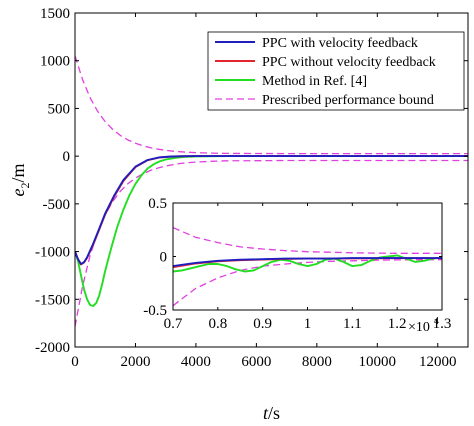  I want to click on y-tick-label: 1500, so click(55, 14).